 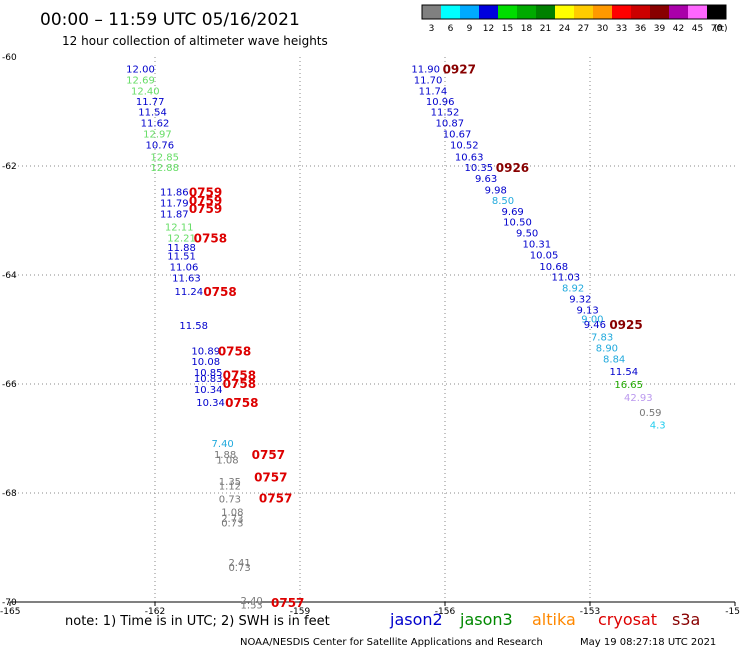 I want to click on wave-height-value: 8.90, so click(x=607, y=349).